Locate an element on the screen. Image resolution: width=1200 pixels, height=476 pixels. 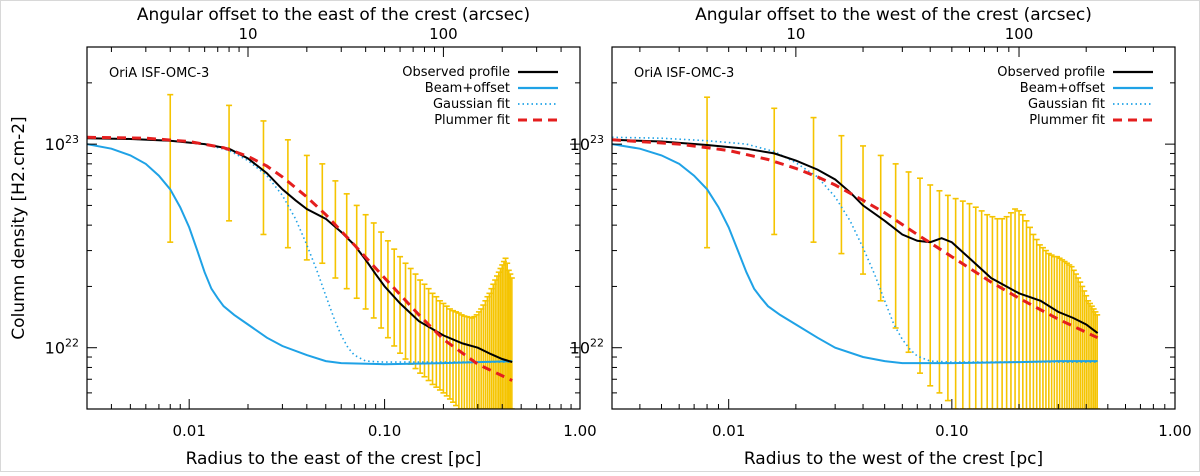
x-axis-title: Radius to the east of the crest [pc] is located at coordinates (334, 459).